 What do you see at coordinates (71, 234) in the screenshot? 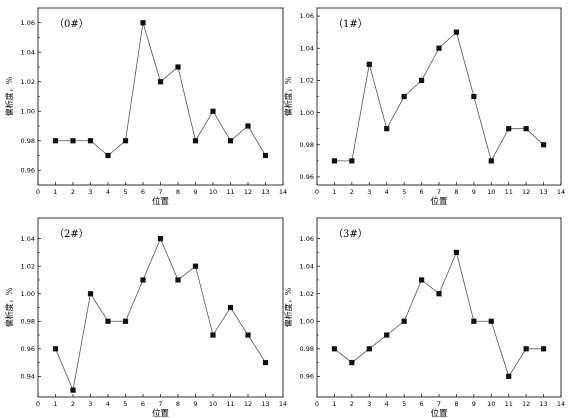
I see `chart-title: （2#）` at bounding box center [71, 234].